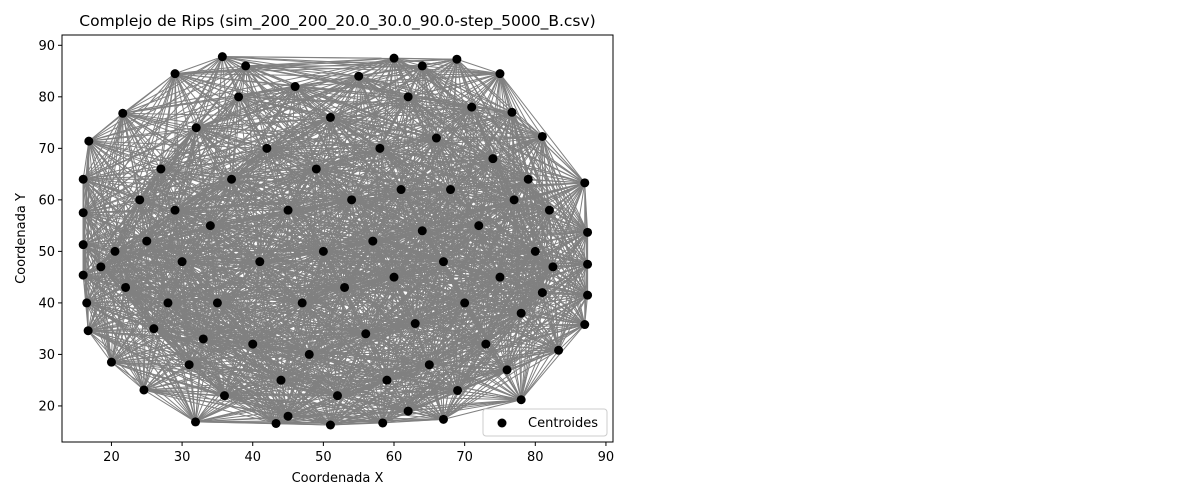  Describe the element at coordinates (46, 200) in the screenshot. I see `y-tick-label: 60` at that location.